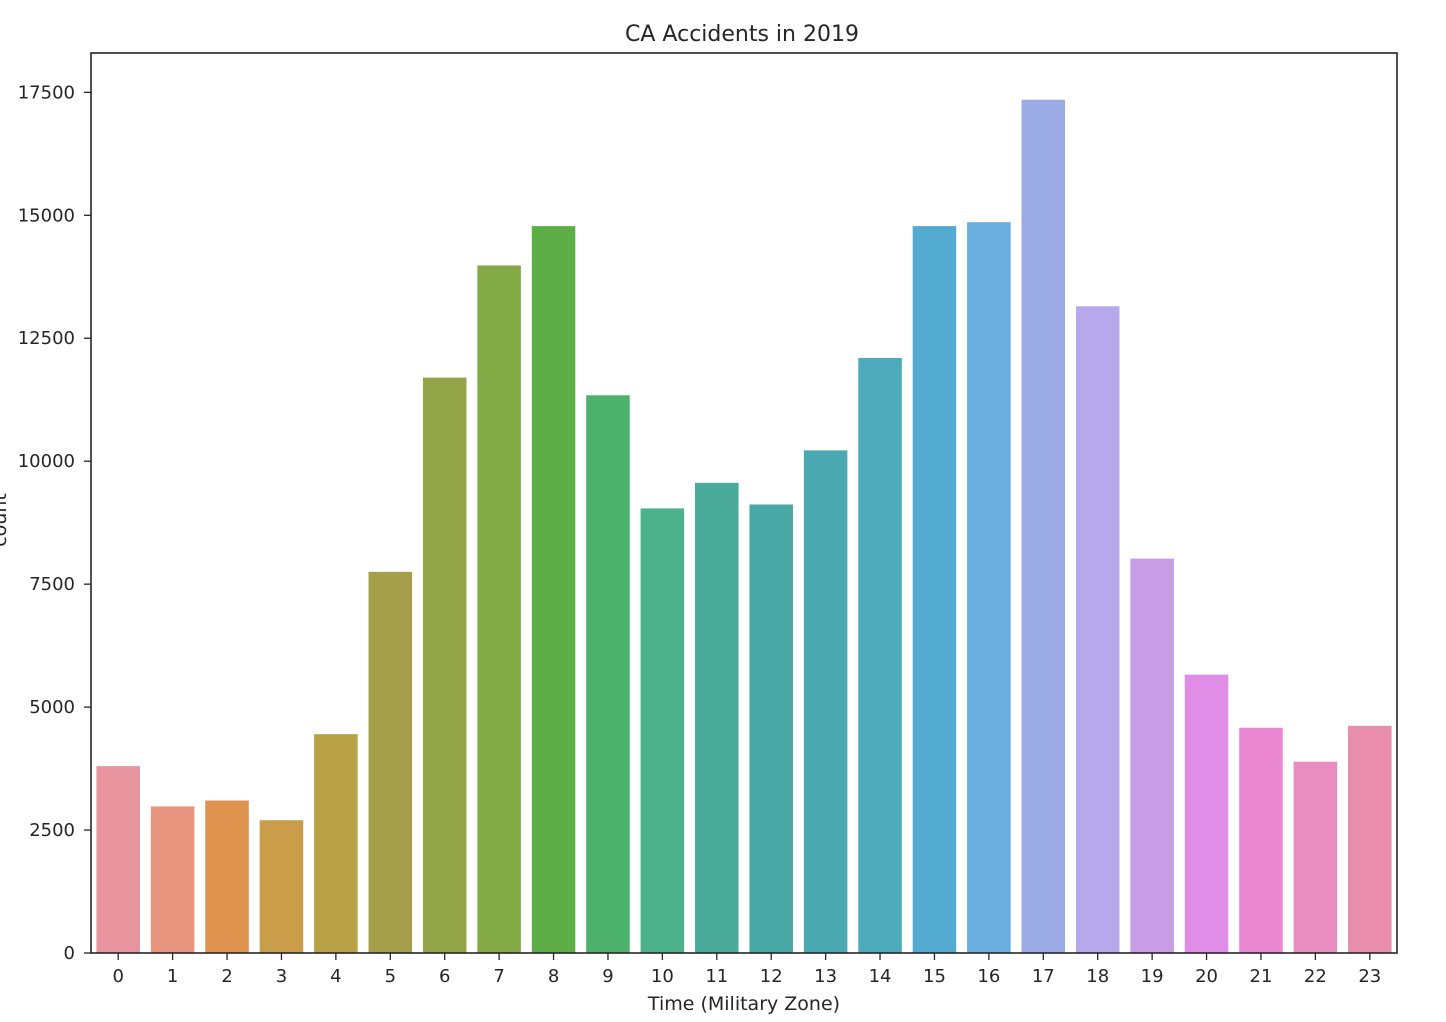  What do you see at coordinates (743, 1004) in the screenshot?
I see `x-axis-label: Time (Military Zone)` at bounding box center [743, 1004].